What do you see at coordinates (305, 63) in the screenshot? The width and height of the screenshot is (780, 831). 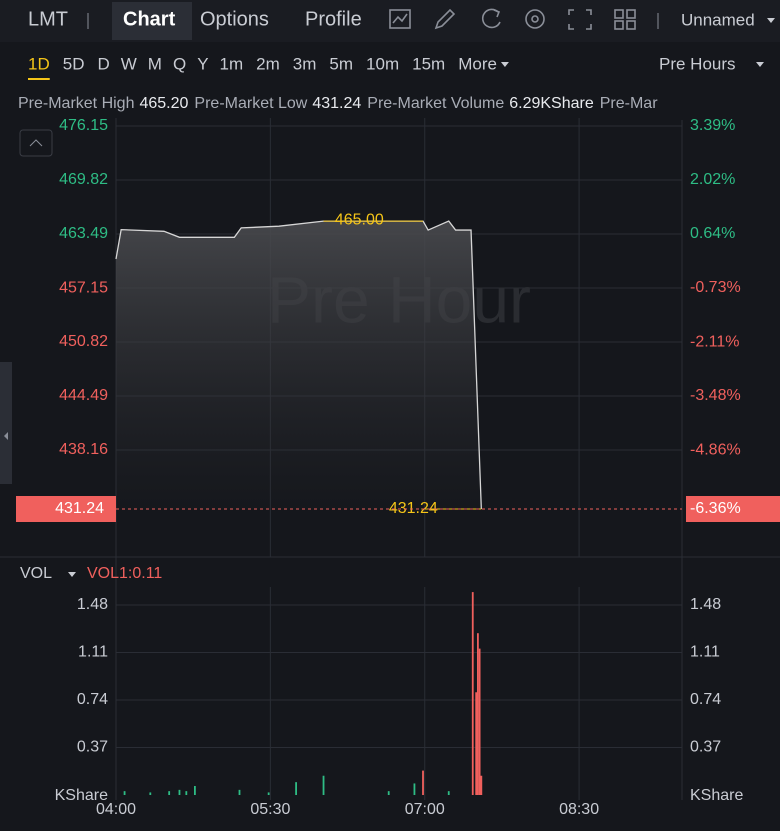 I see `period: 3m` at bounding box center [305, 63].